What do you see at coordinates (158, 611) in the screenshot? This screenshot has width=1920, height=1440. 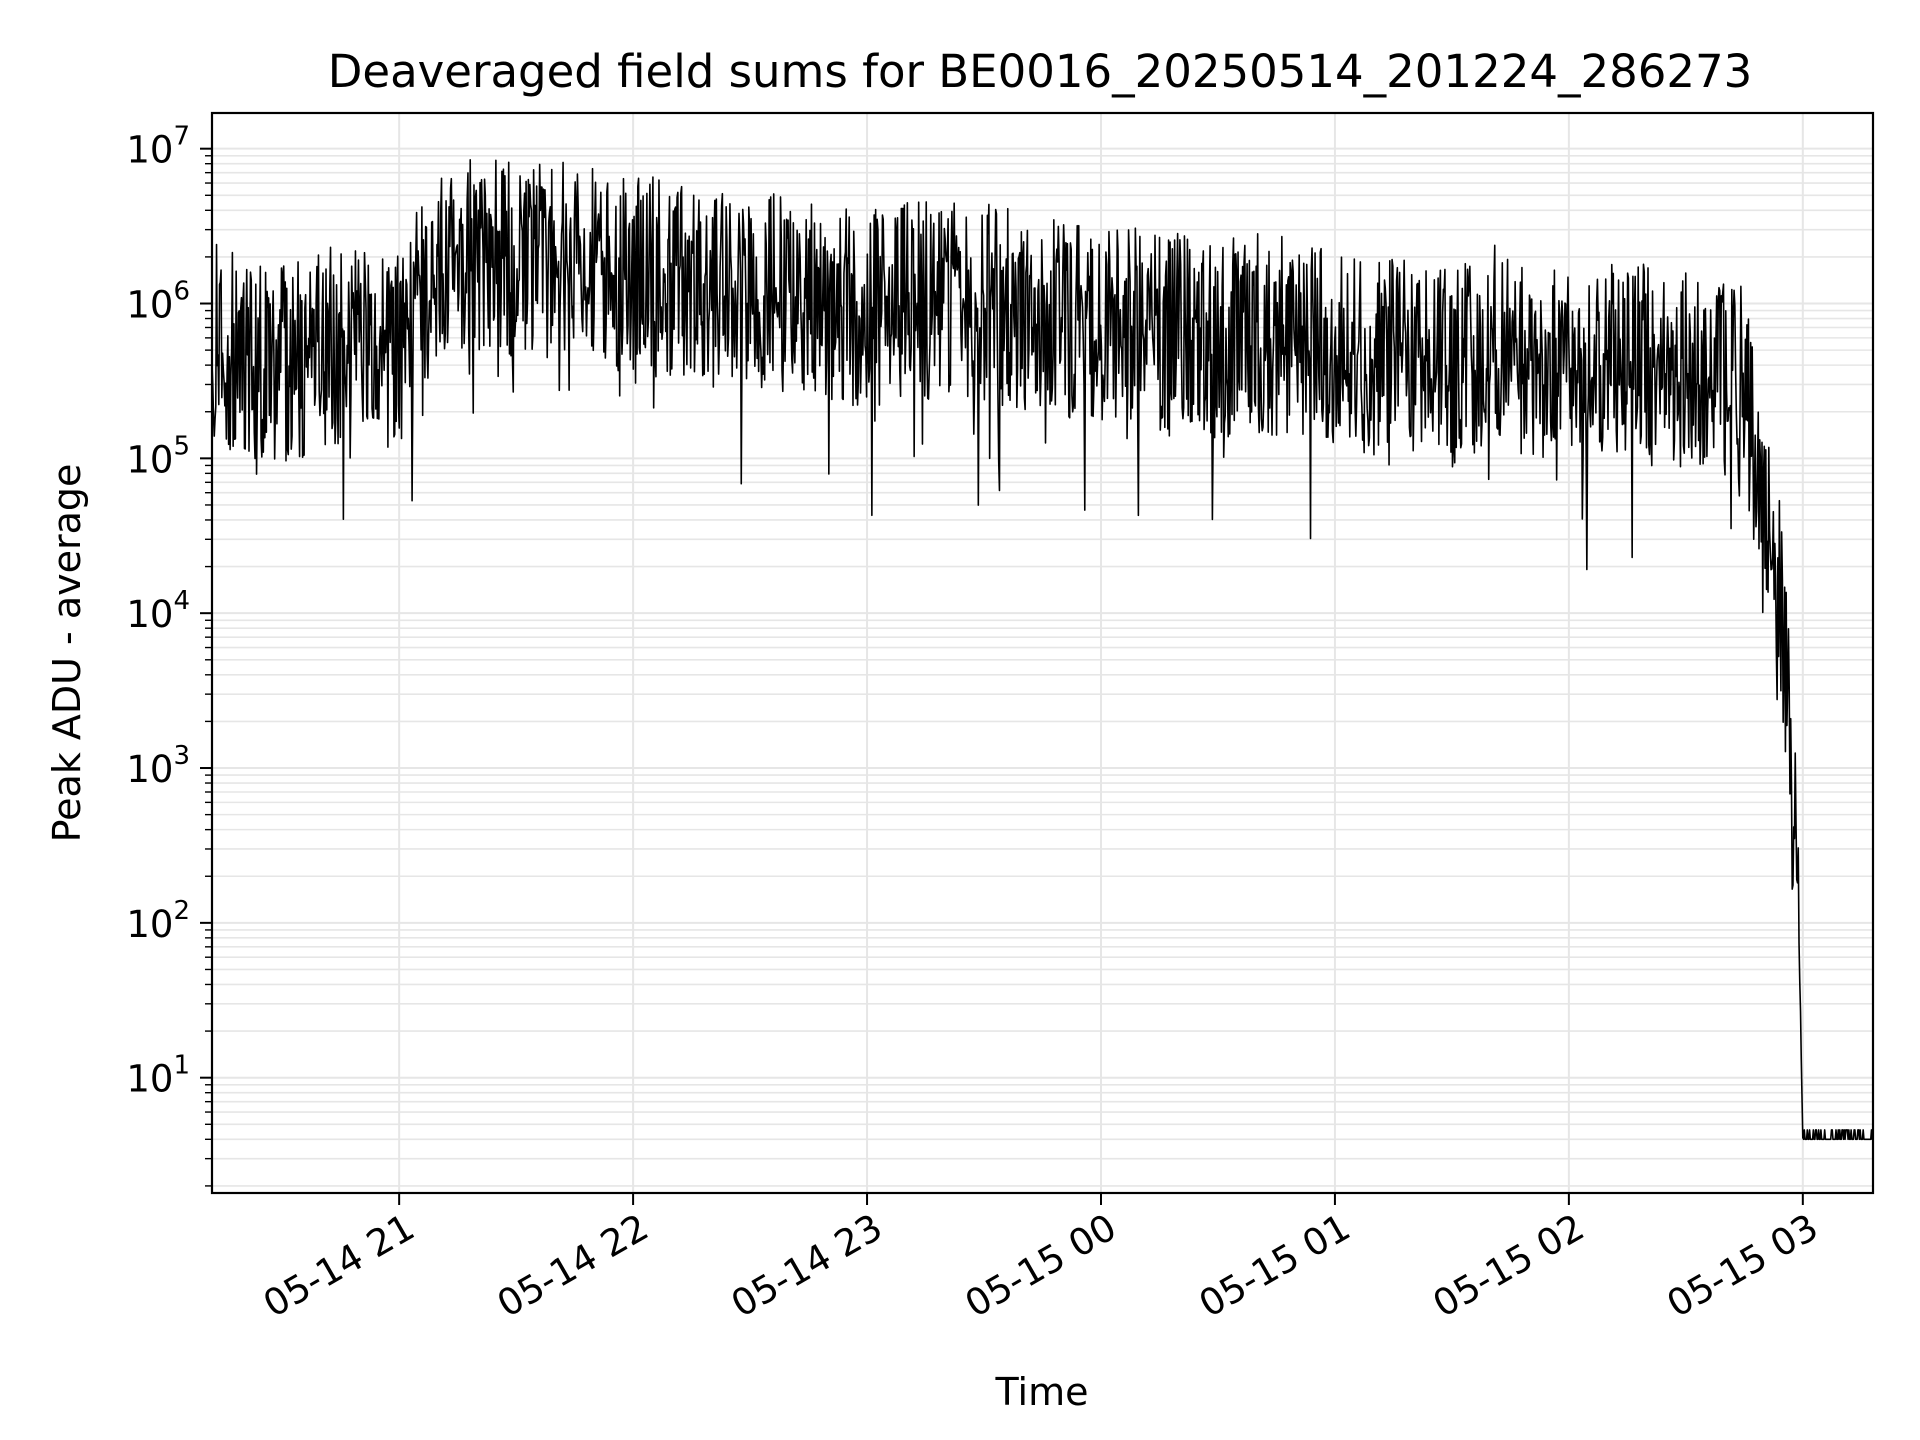 I see `y-tick-label: 10⁴` at bounding box center [158, 611].